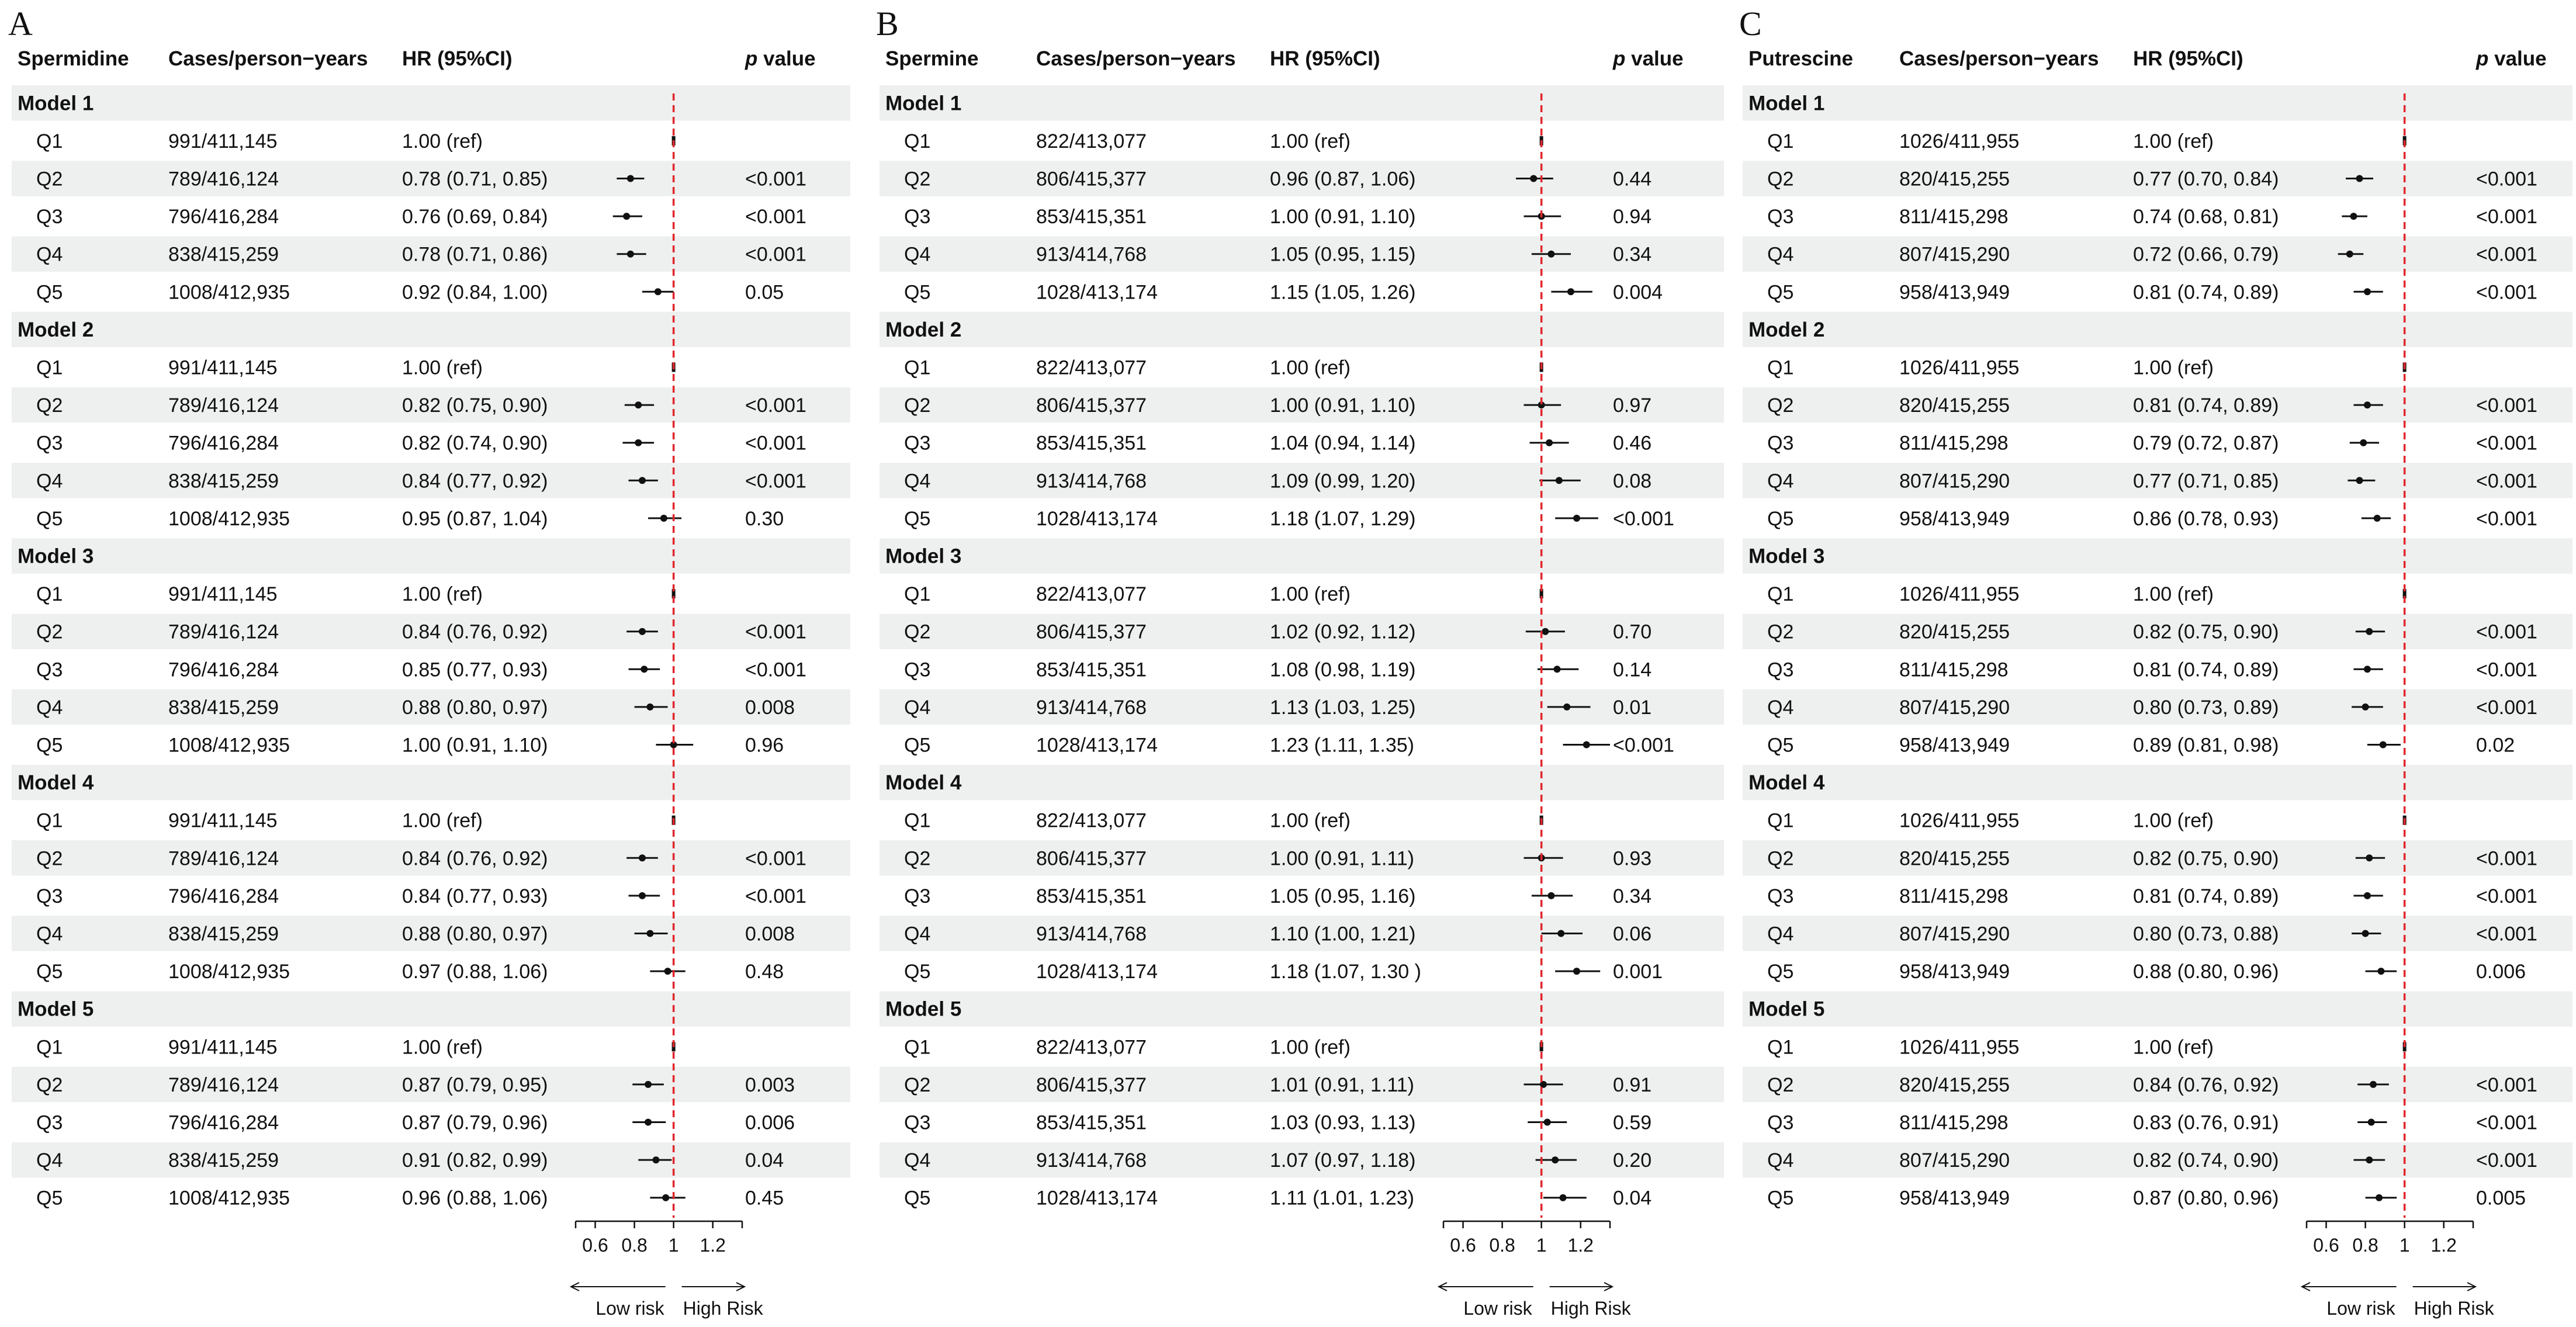  What do you see at coordinates (1498, 1309) in the screenshot?
I see `low-risk-label: Low risk` at bounding box center [1498, 1309].